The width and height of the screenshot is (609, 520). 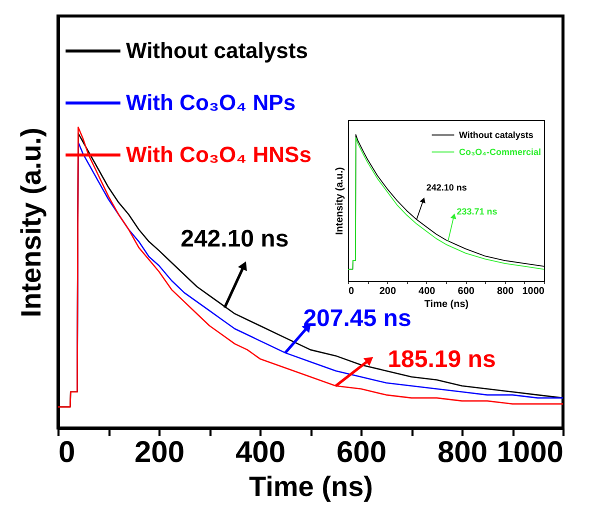 I want to click on annotation: 233.71 ns, so click(x=477, y=211).